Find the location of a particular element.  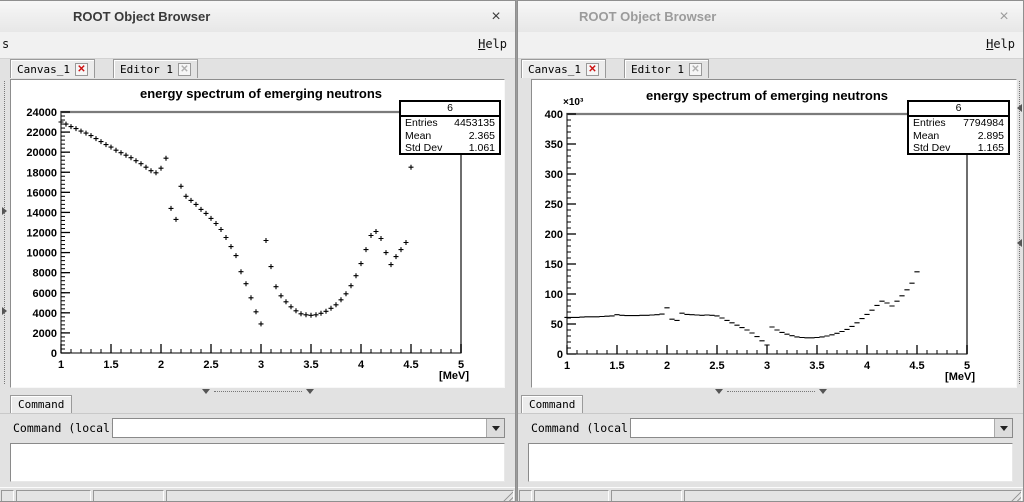

menu-bar: s Help is located at coordinates (257, 45).